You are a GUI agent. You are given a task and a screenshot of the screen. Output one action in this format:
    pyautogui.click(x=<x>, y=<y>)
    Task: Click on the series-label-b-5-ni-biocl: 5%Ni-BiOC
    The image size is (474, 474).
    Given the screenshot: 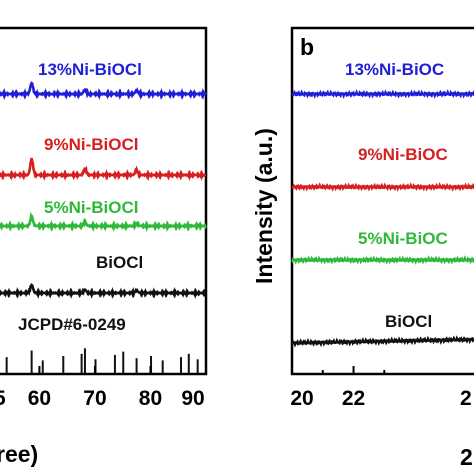 What is the action you would take?
    pyautogui.click(x=403, y=238)
    